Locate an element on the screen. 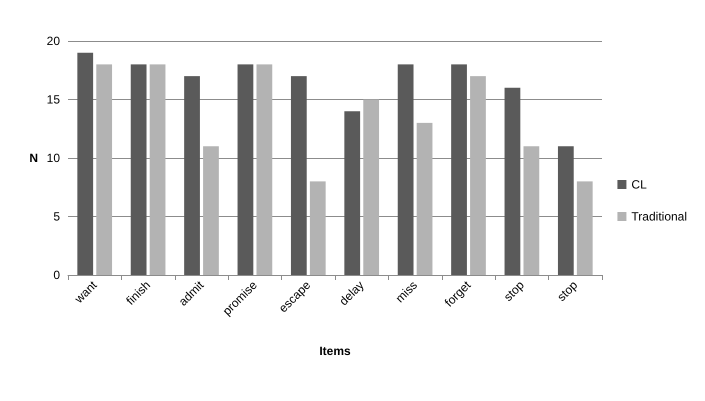 The width and height of the screenshot is (705, 401). y-tick-label: 0 is located at coordinates (56, 275).